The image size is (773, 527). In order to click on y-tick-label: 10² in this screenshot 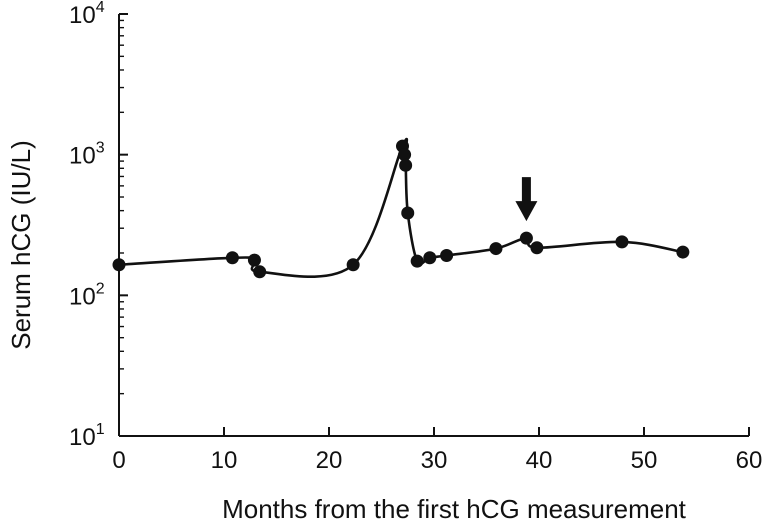, I will do `click(87, 295)`.